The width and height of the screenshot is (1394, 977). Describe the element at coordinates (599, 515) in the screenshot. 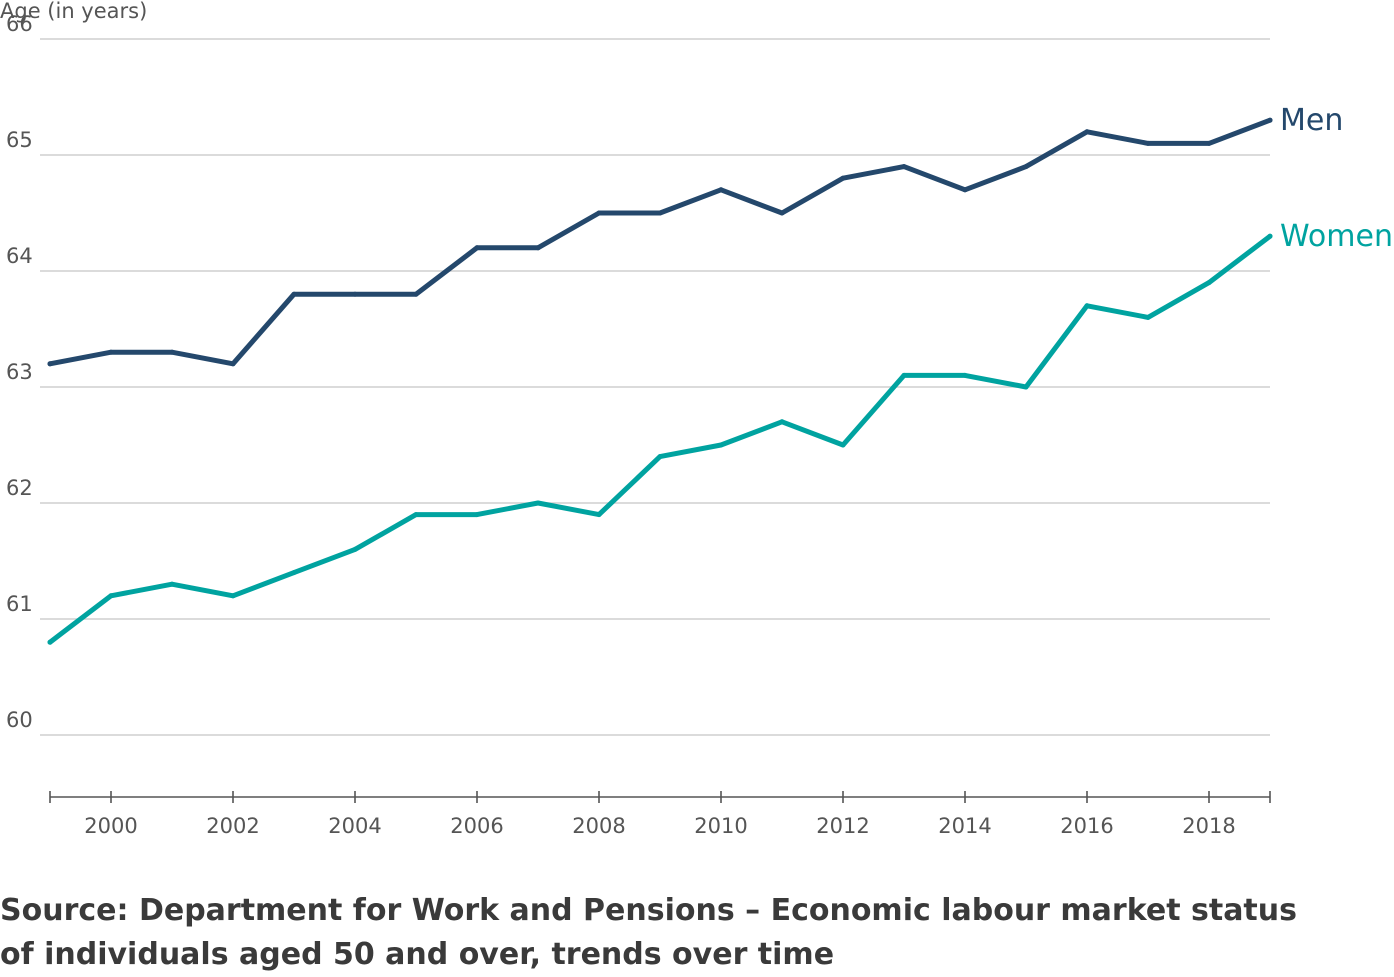

I see `data-point-women-2008` at that location.